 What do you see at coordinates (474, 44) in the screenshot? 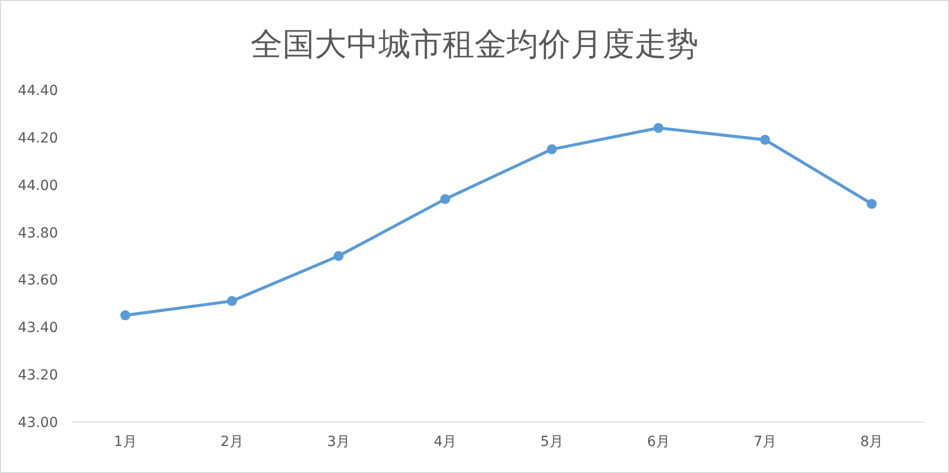
I see `title: 全国大中城市租金均价月度走势` at bounding box center [474, 44].